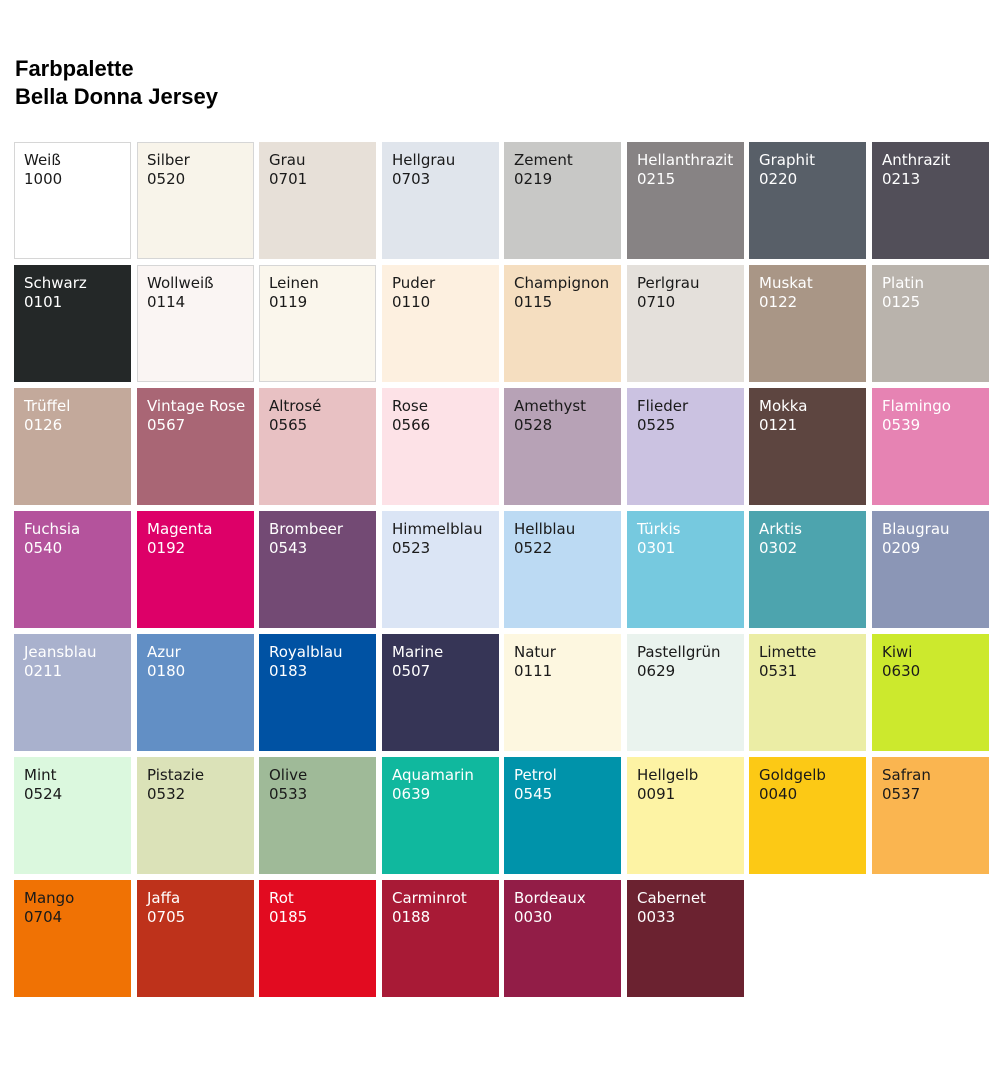 Image resolution: width=1000 pixels, height=1082 pixels. Describe the element at coordinates (287, 160) in the screenshot. I see `swatch-color-name: Grau` at that location.